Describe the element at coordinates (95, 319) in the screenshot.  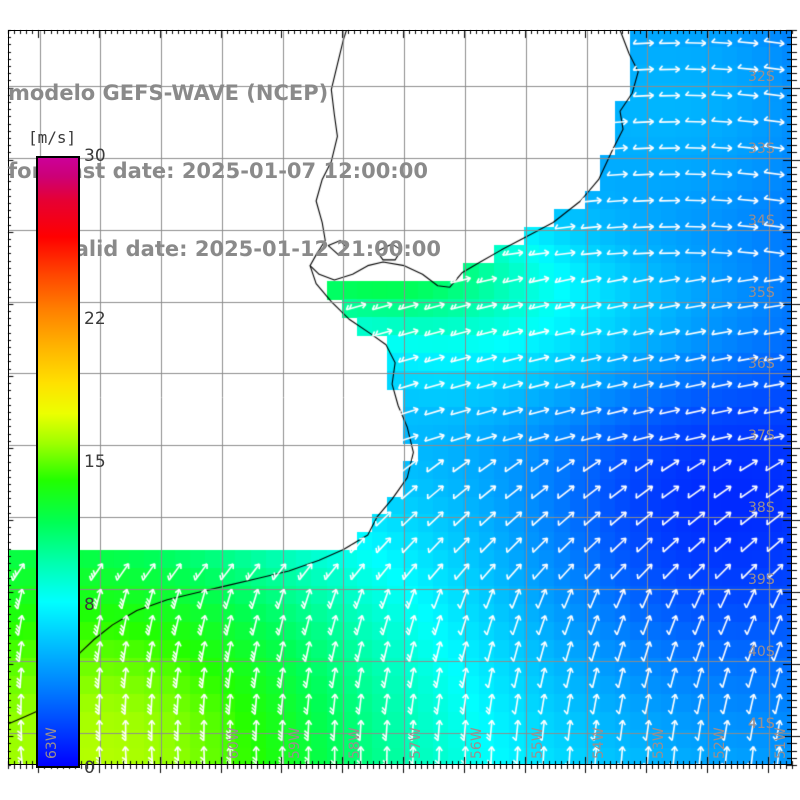
I see `colorbar-tick-22: 22` at that location.